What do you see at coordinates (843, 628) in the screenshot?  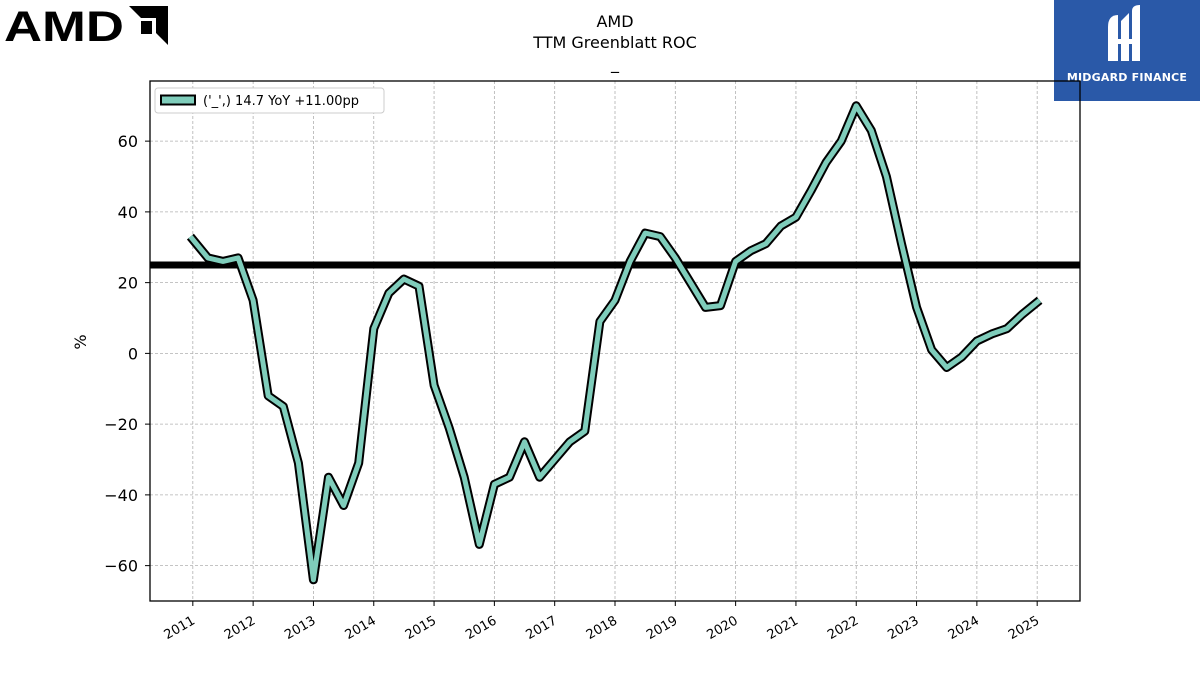 I see `x-tick-label: 2022` at bounding box center [843, 628].